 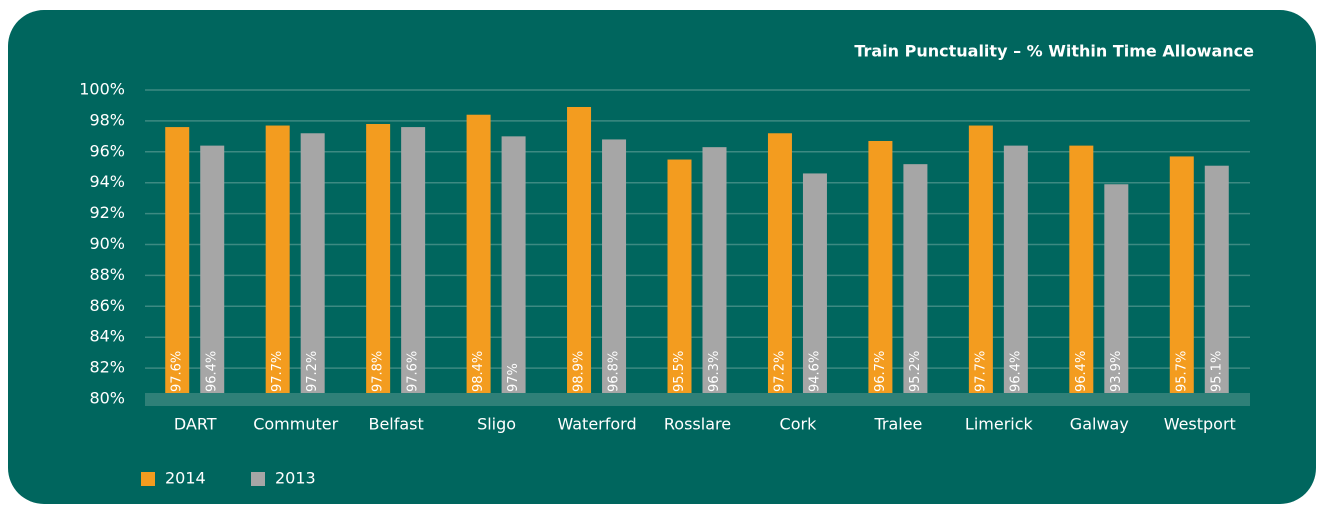 I want to click on value-label: 95.5%, so click(x=679, y=371).